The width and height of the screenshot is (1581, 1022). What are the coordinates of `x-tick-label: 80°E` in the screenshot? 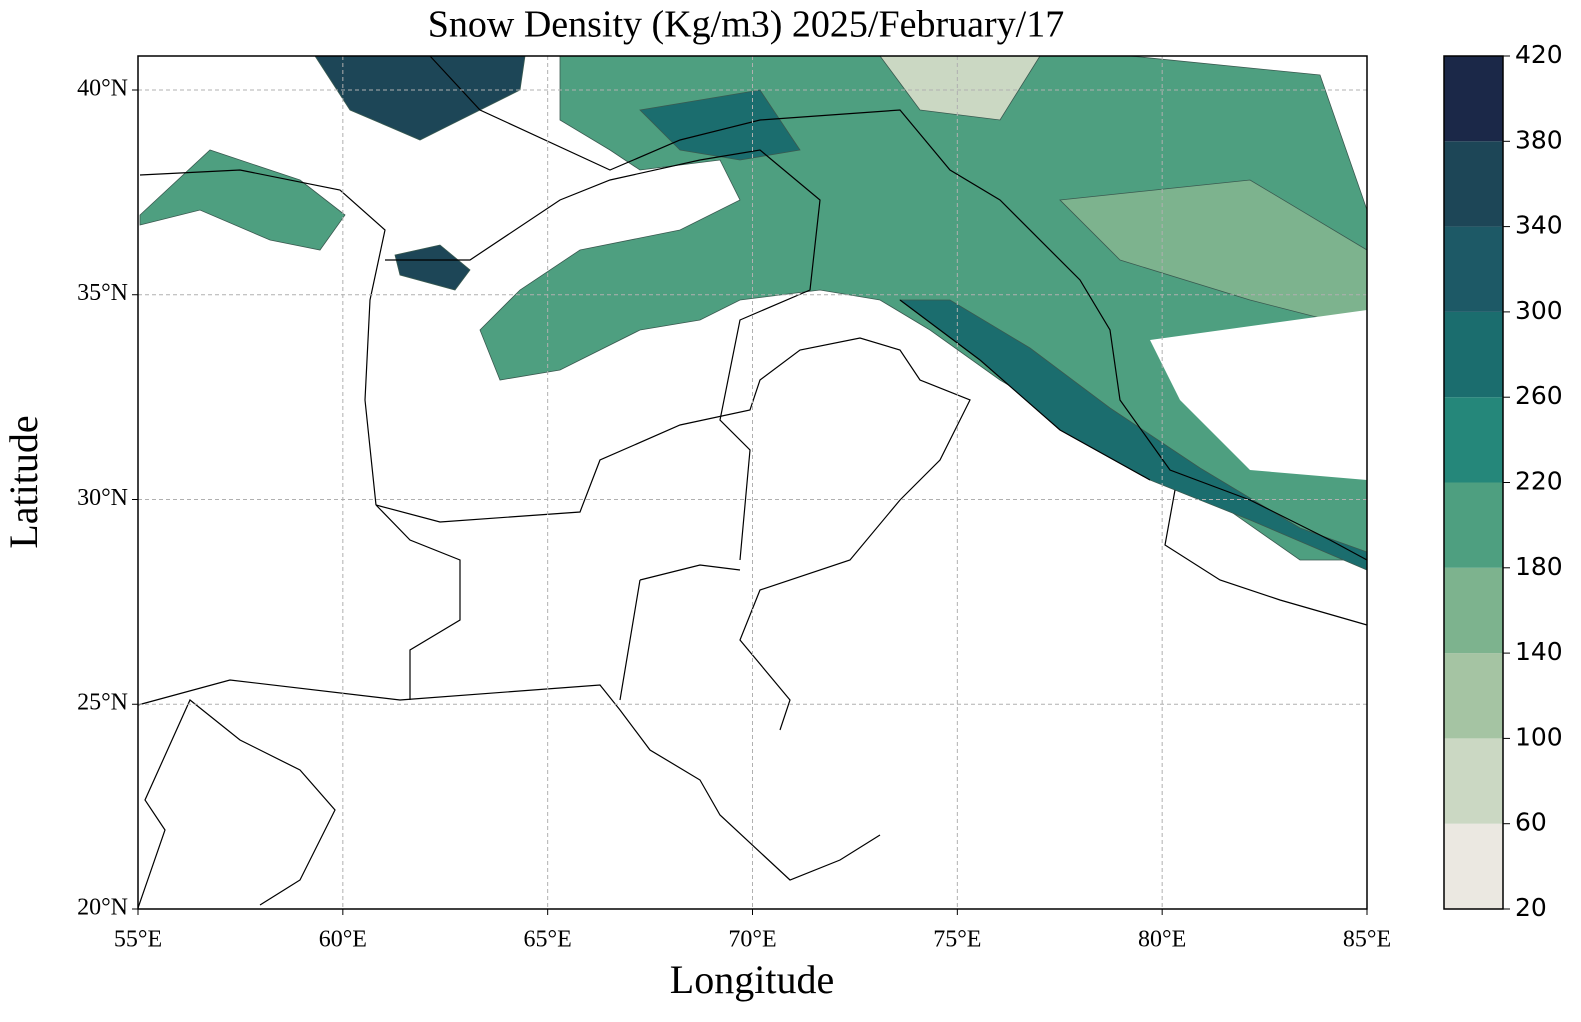 It's located at (1162, 940).